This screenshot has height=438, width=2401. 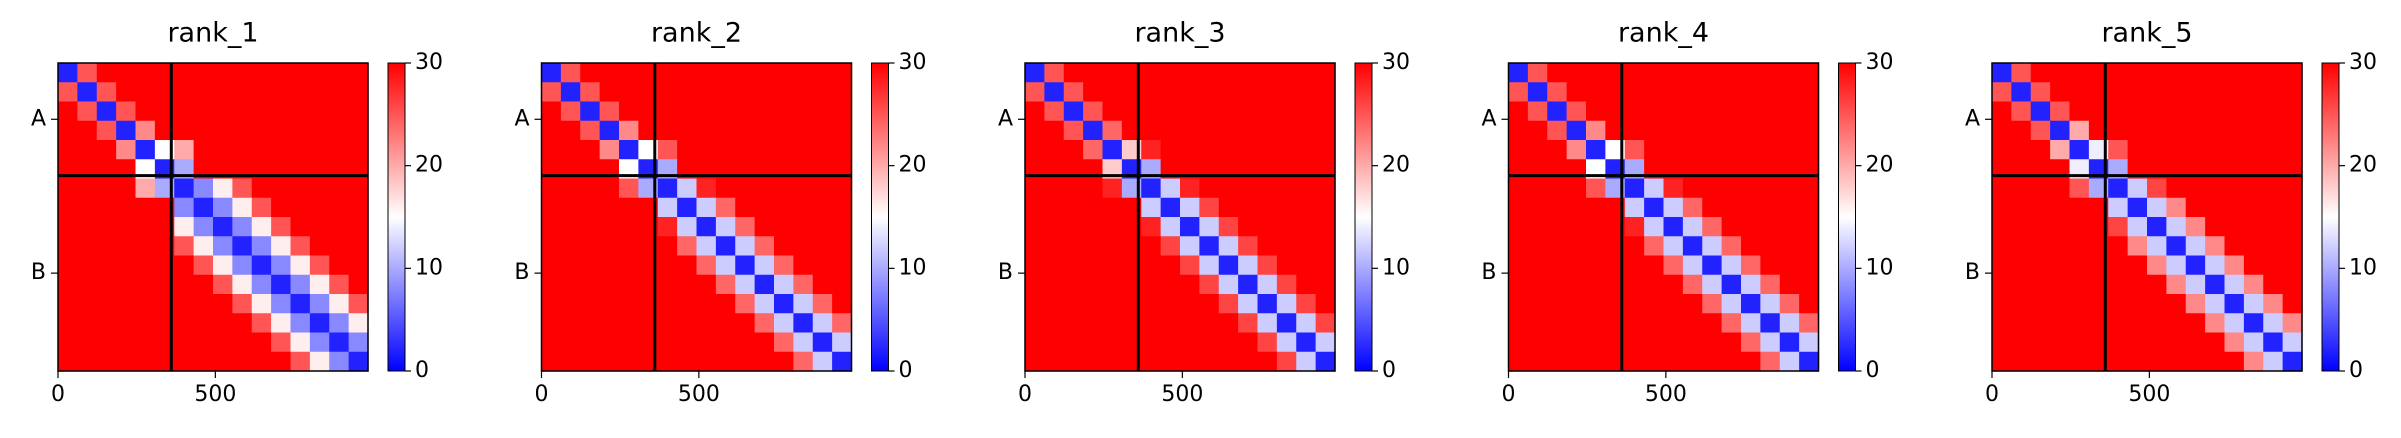 I want to click on x-tick-label: 500, so click(x=2149, y=394).